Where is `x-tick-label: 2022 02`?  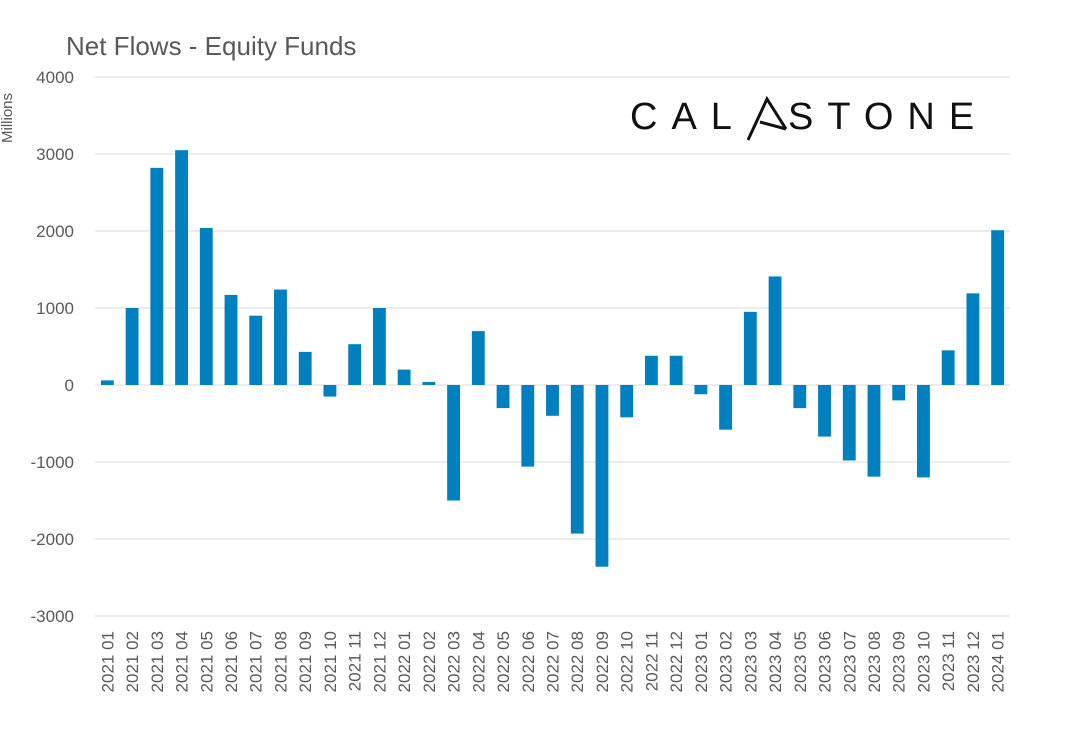
x-tick-label: 2022 02 is located at coordinates (429, 661).